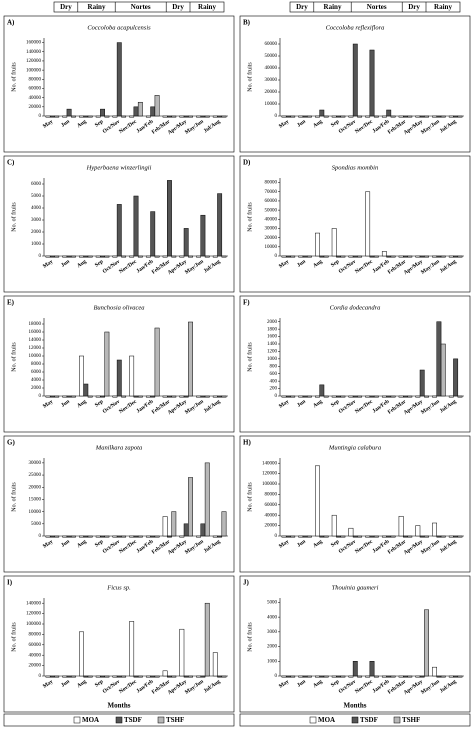  I want to click on legend-swatch, so click(313, 720).